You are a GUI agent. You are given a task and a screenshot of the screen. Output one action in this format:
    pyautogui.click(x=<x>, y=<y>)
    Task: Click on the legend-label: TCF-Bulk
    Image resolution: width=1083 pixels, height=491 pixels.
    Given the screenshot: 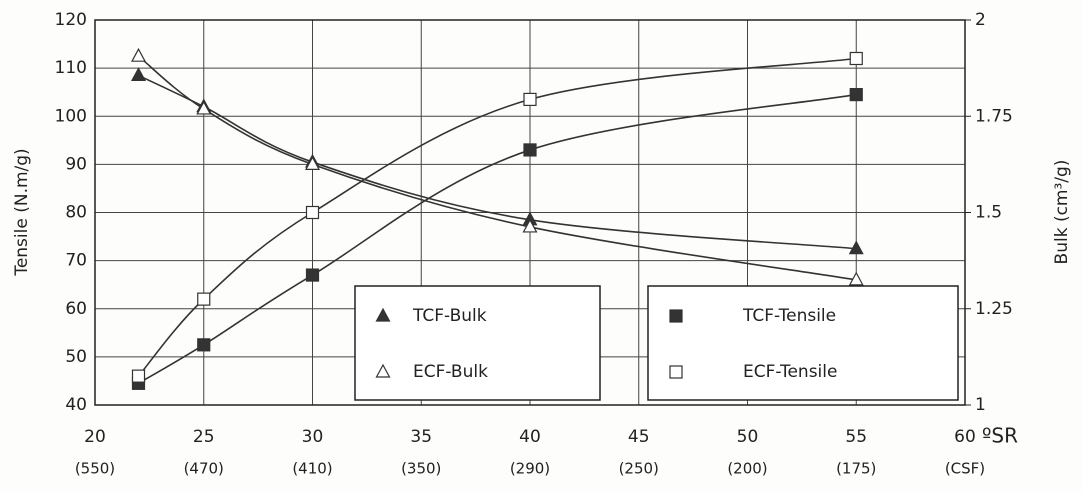 What is the action you would take?
    pyautogui.click(x=449, y=316)
    